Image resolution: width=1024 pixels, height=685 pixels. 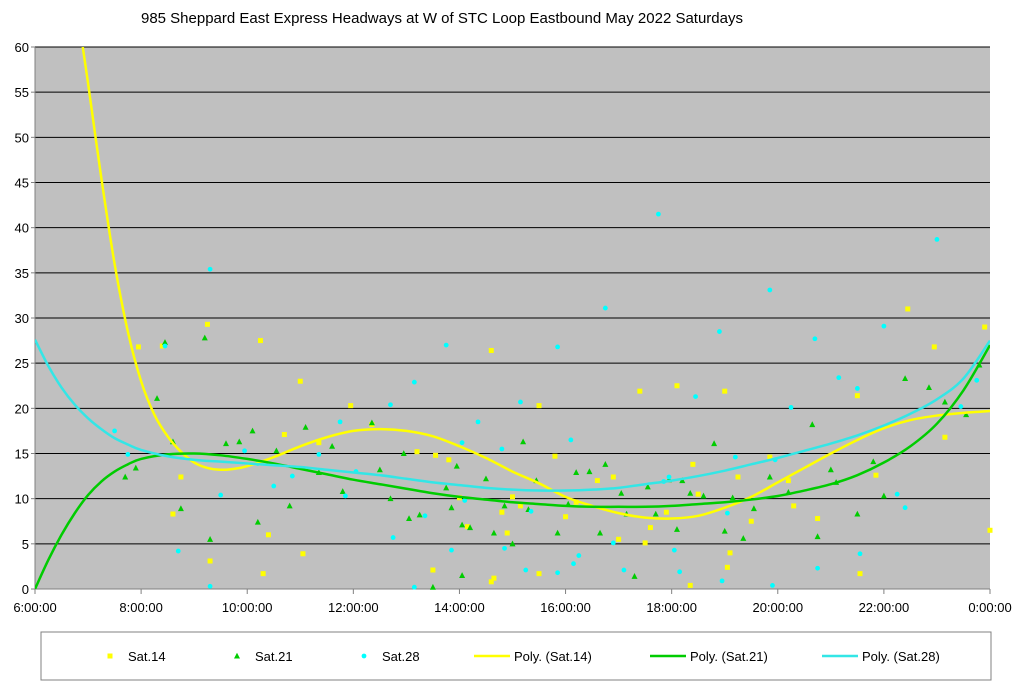 What do you see at coordinates (22, 47) in the screenshot?
I see `y-tick-label: 60` at bounding box center [22, 47].